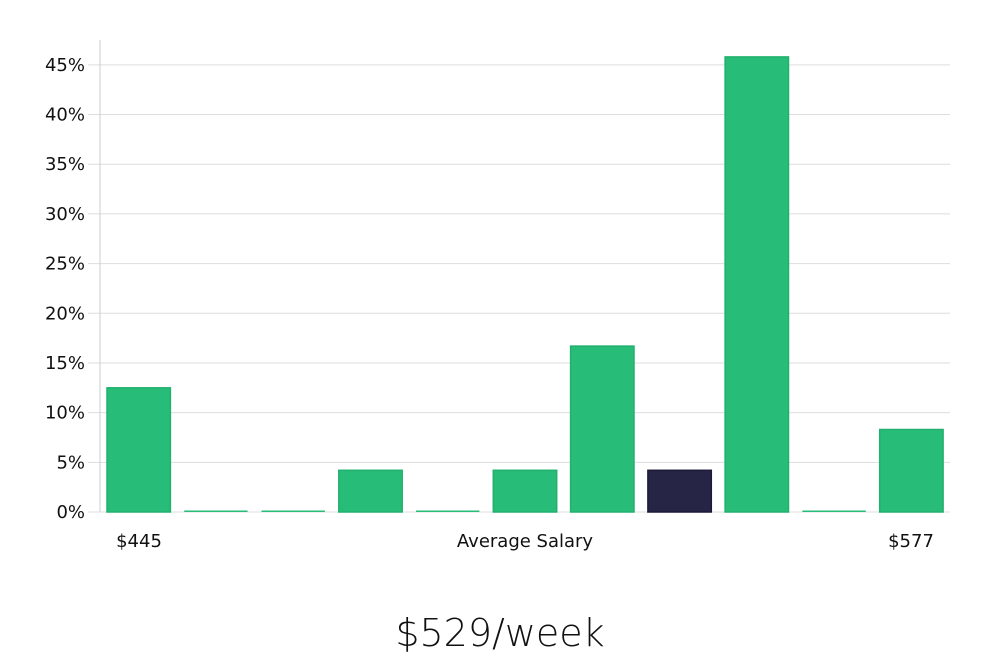 This screenshot has height=660, width=1000. What do you see at coordinates (65, 214) in the screenshot?
I see `y-tick-label: 30%` at bounding box center [65, 214].